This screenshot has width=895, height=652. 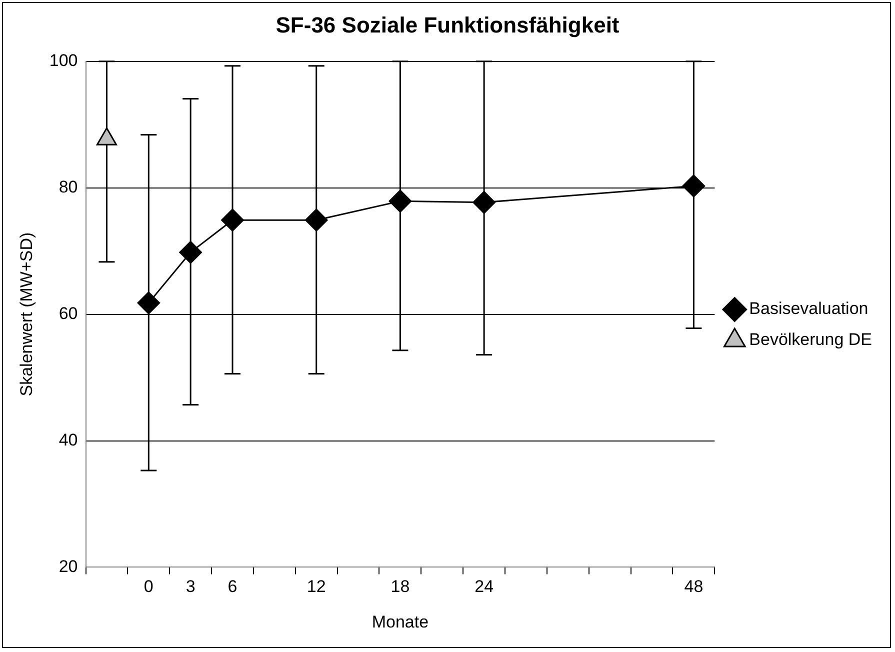 I want to click on legend-label: Bevölkerung DE, so click(x=810, y=340).